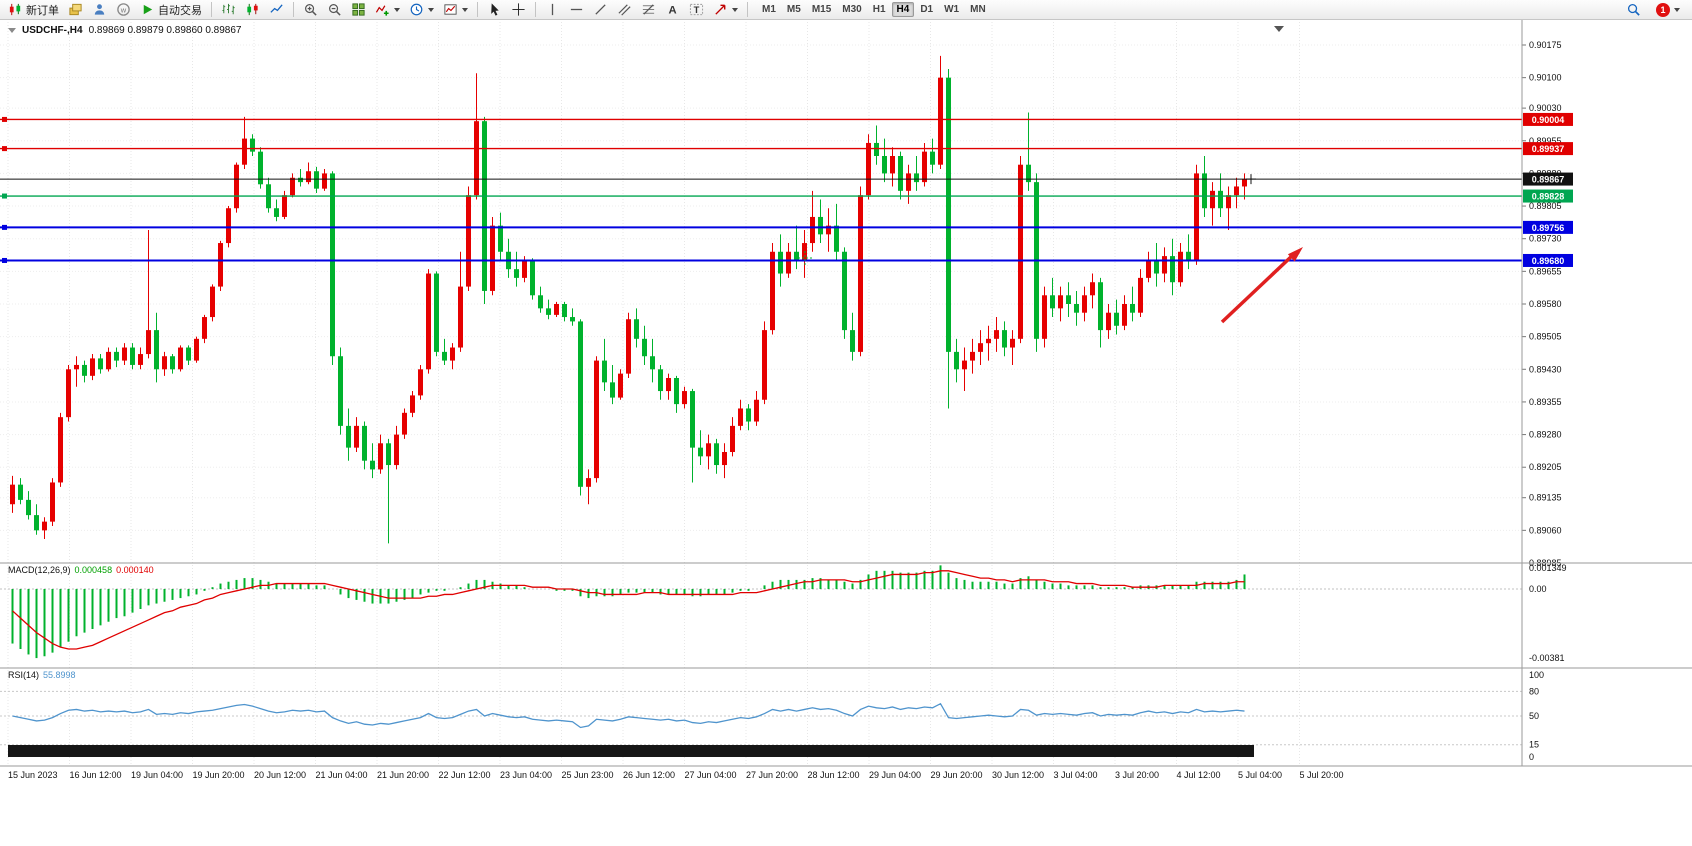  I want to click on time-axis-label: 3 Jul 20:00, so click(1137, 775).